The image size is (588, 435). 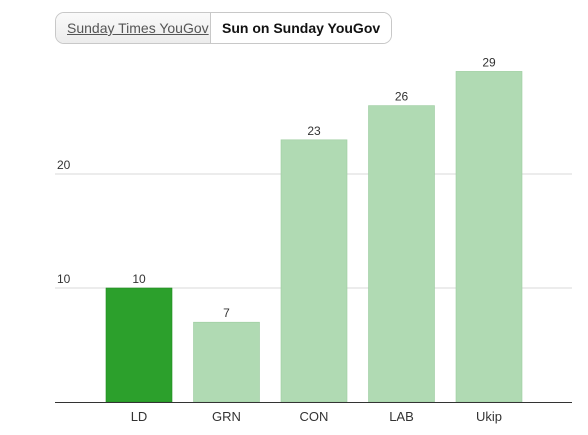 I want to click on tab-sun-on-sunday-yougov: Sun on Sunday YouGov, so click(x=301, y=28).